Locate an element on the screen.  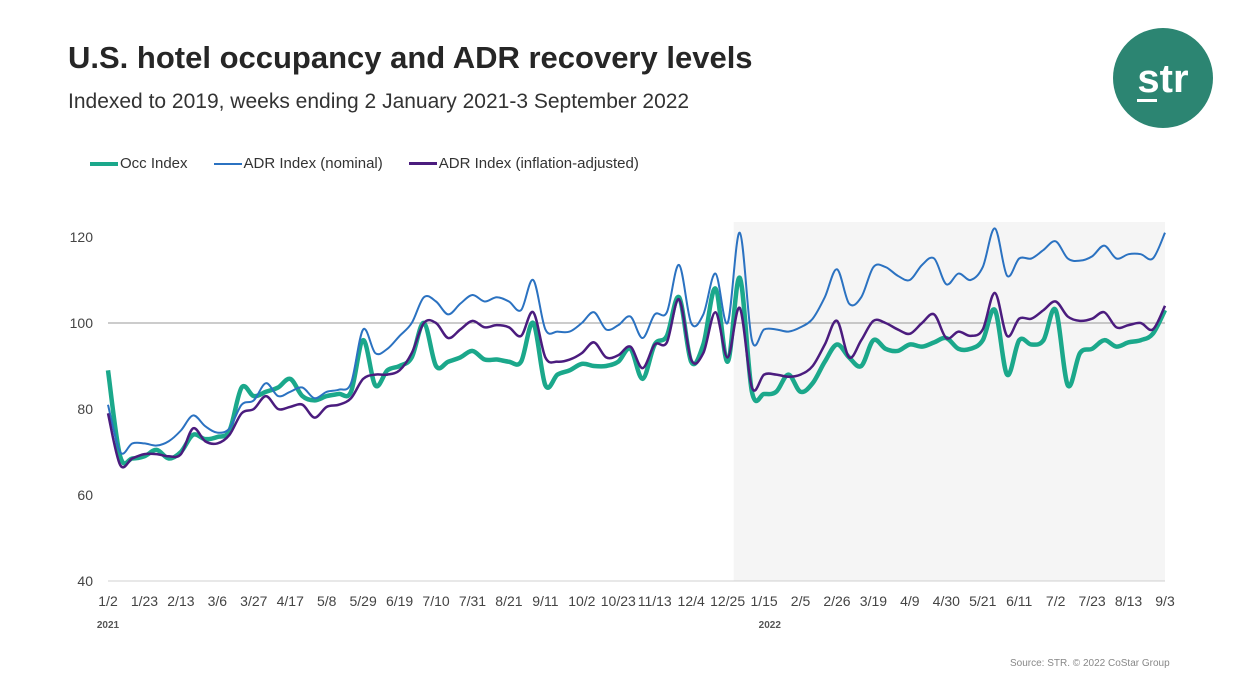
x-tick-label: 12/4 is located at coordinates (691, 601).